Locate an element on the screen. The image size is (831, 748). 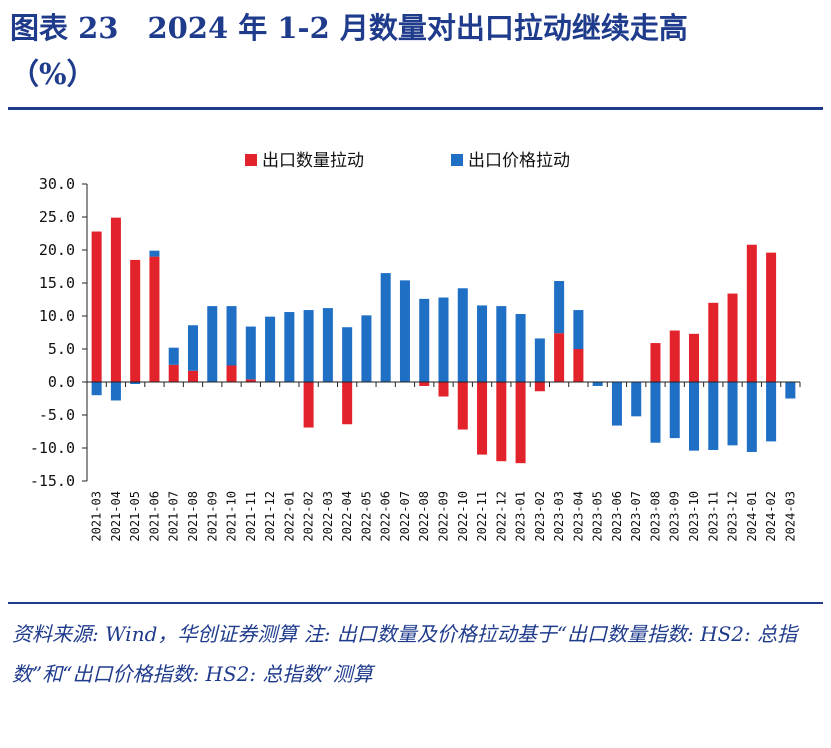
x-tick-label: 2024-02 is located at coordinates (771, 516).